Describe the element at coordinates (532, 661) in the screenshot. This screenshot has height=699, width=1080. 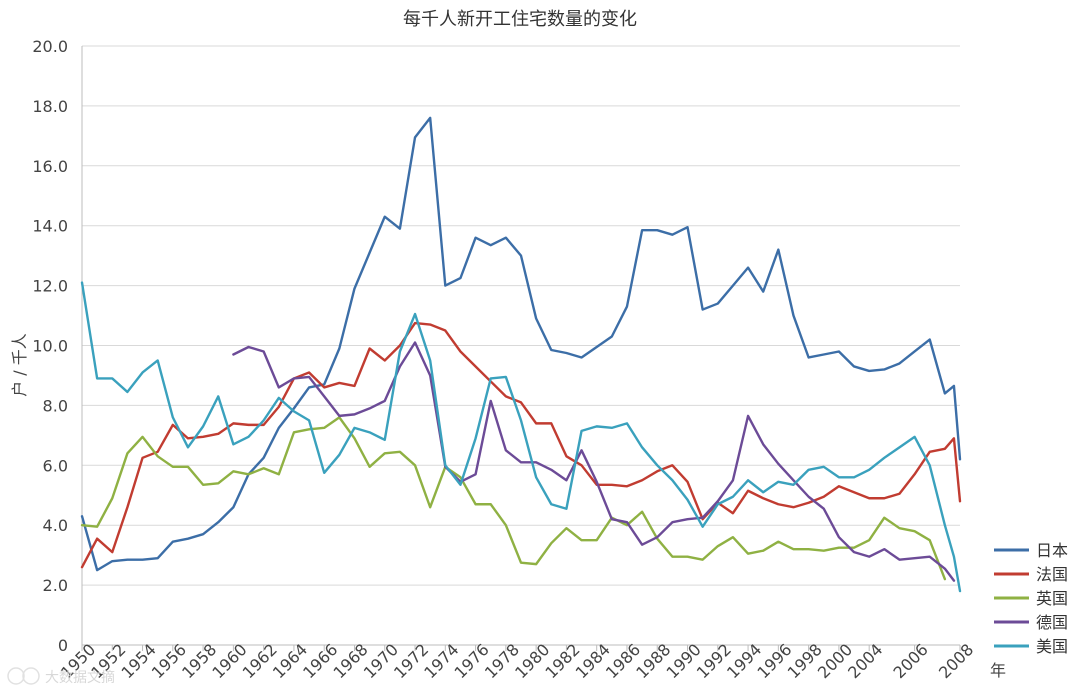
I see `x-tick-label: 1980` at that location.